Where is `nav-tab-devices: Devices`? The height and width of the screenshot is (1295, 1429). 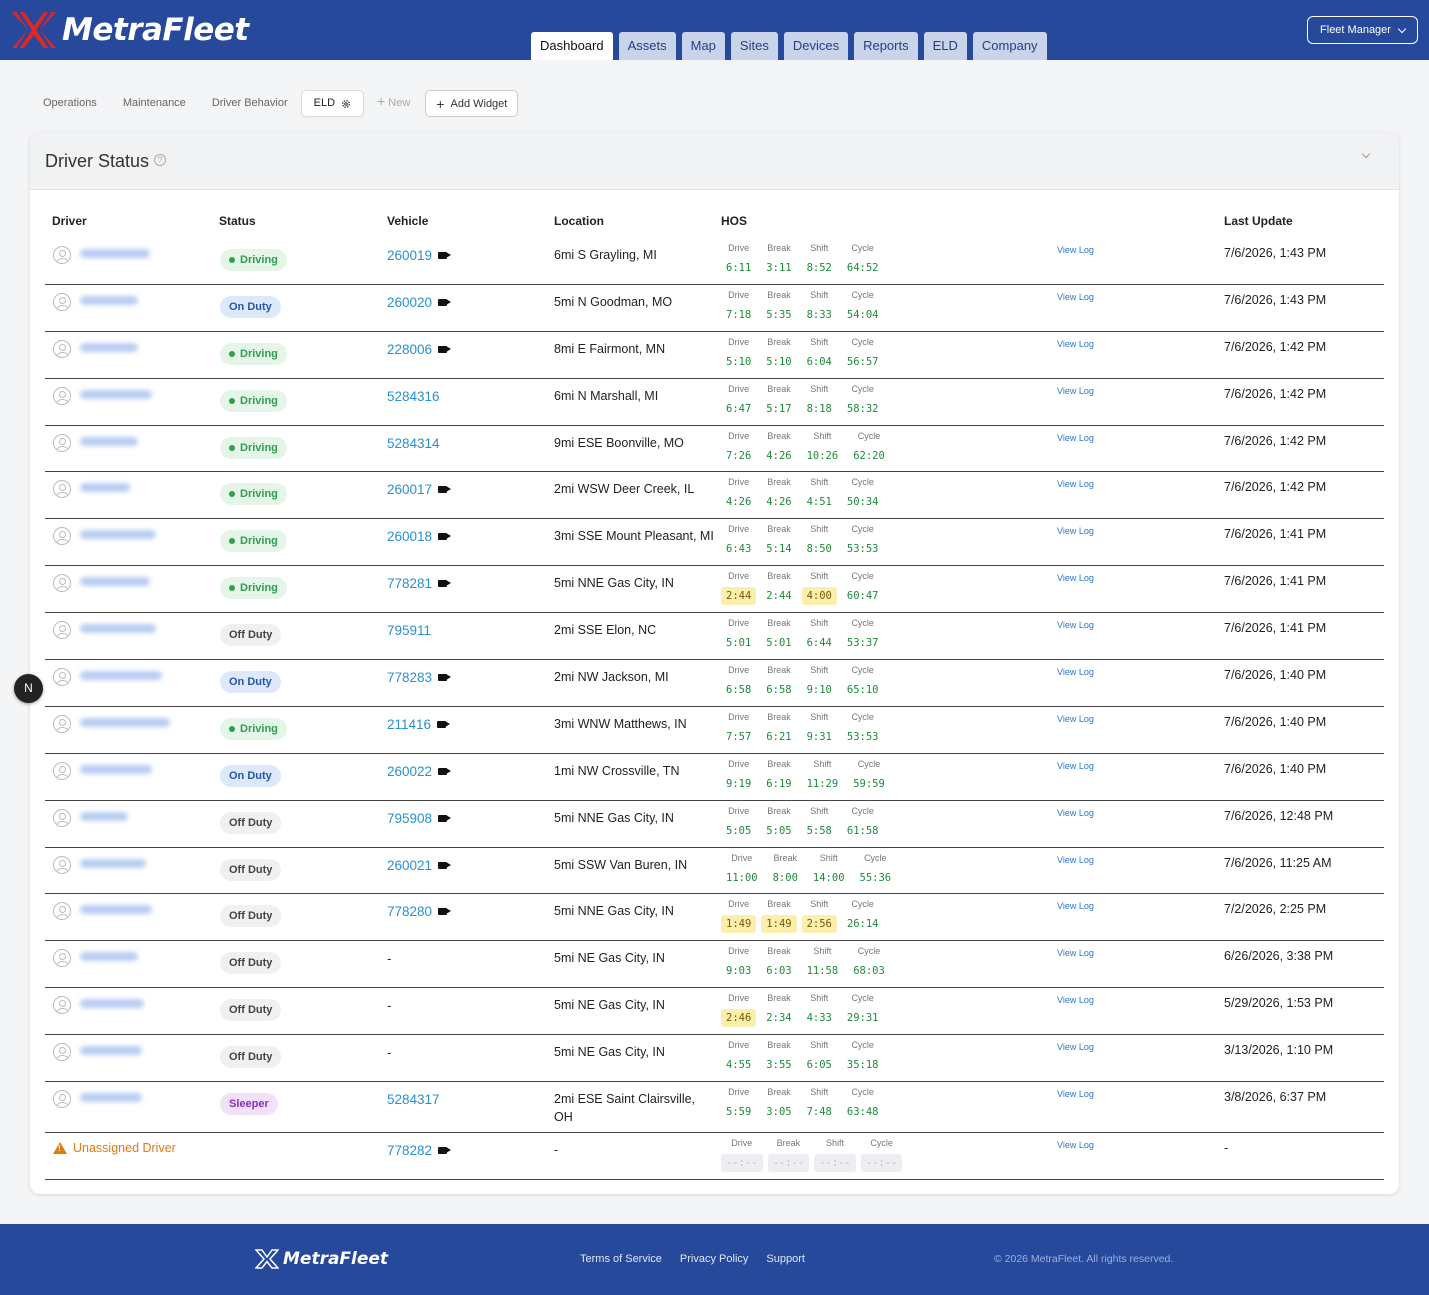 nav-tab-devices: Devices is located at coordinates (816, 46).